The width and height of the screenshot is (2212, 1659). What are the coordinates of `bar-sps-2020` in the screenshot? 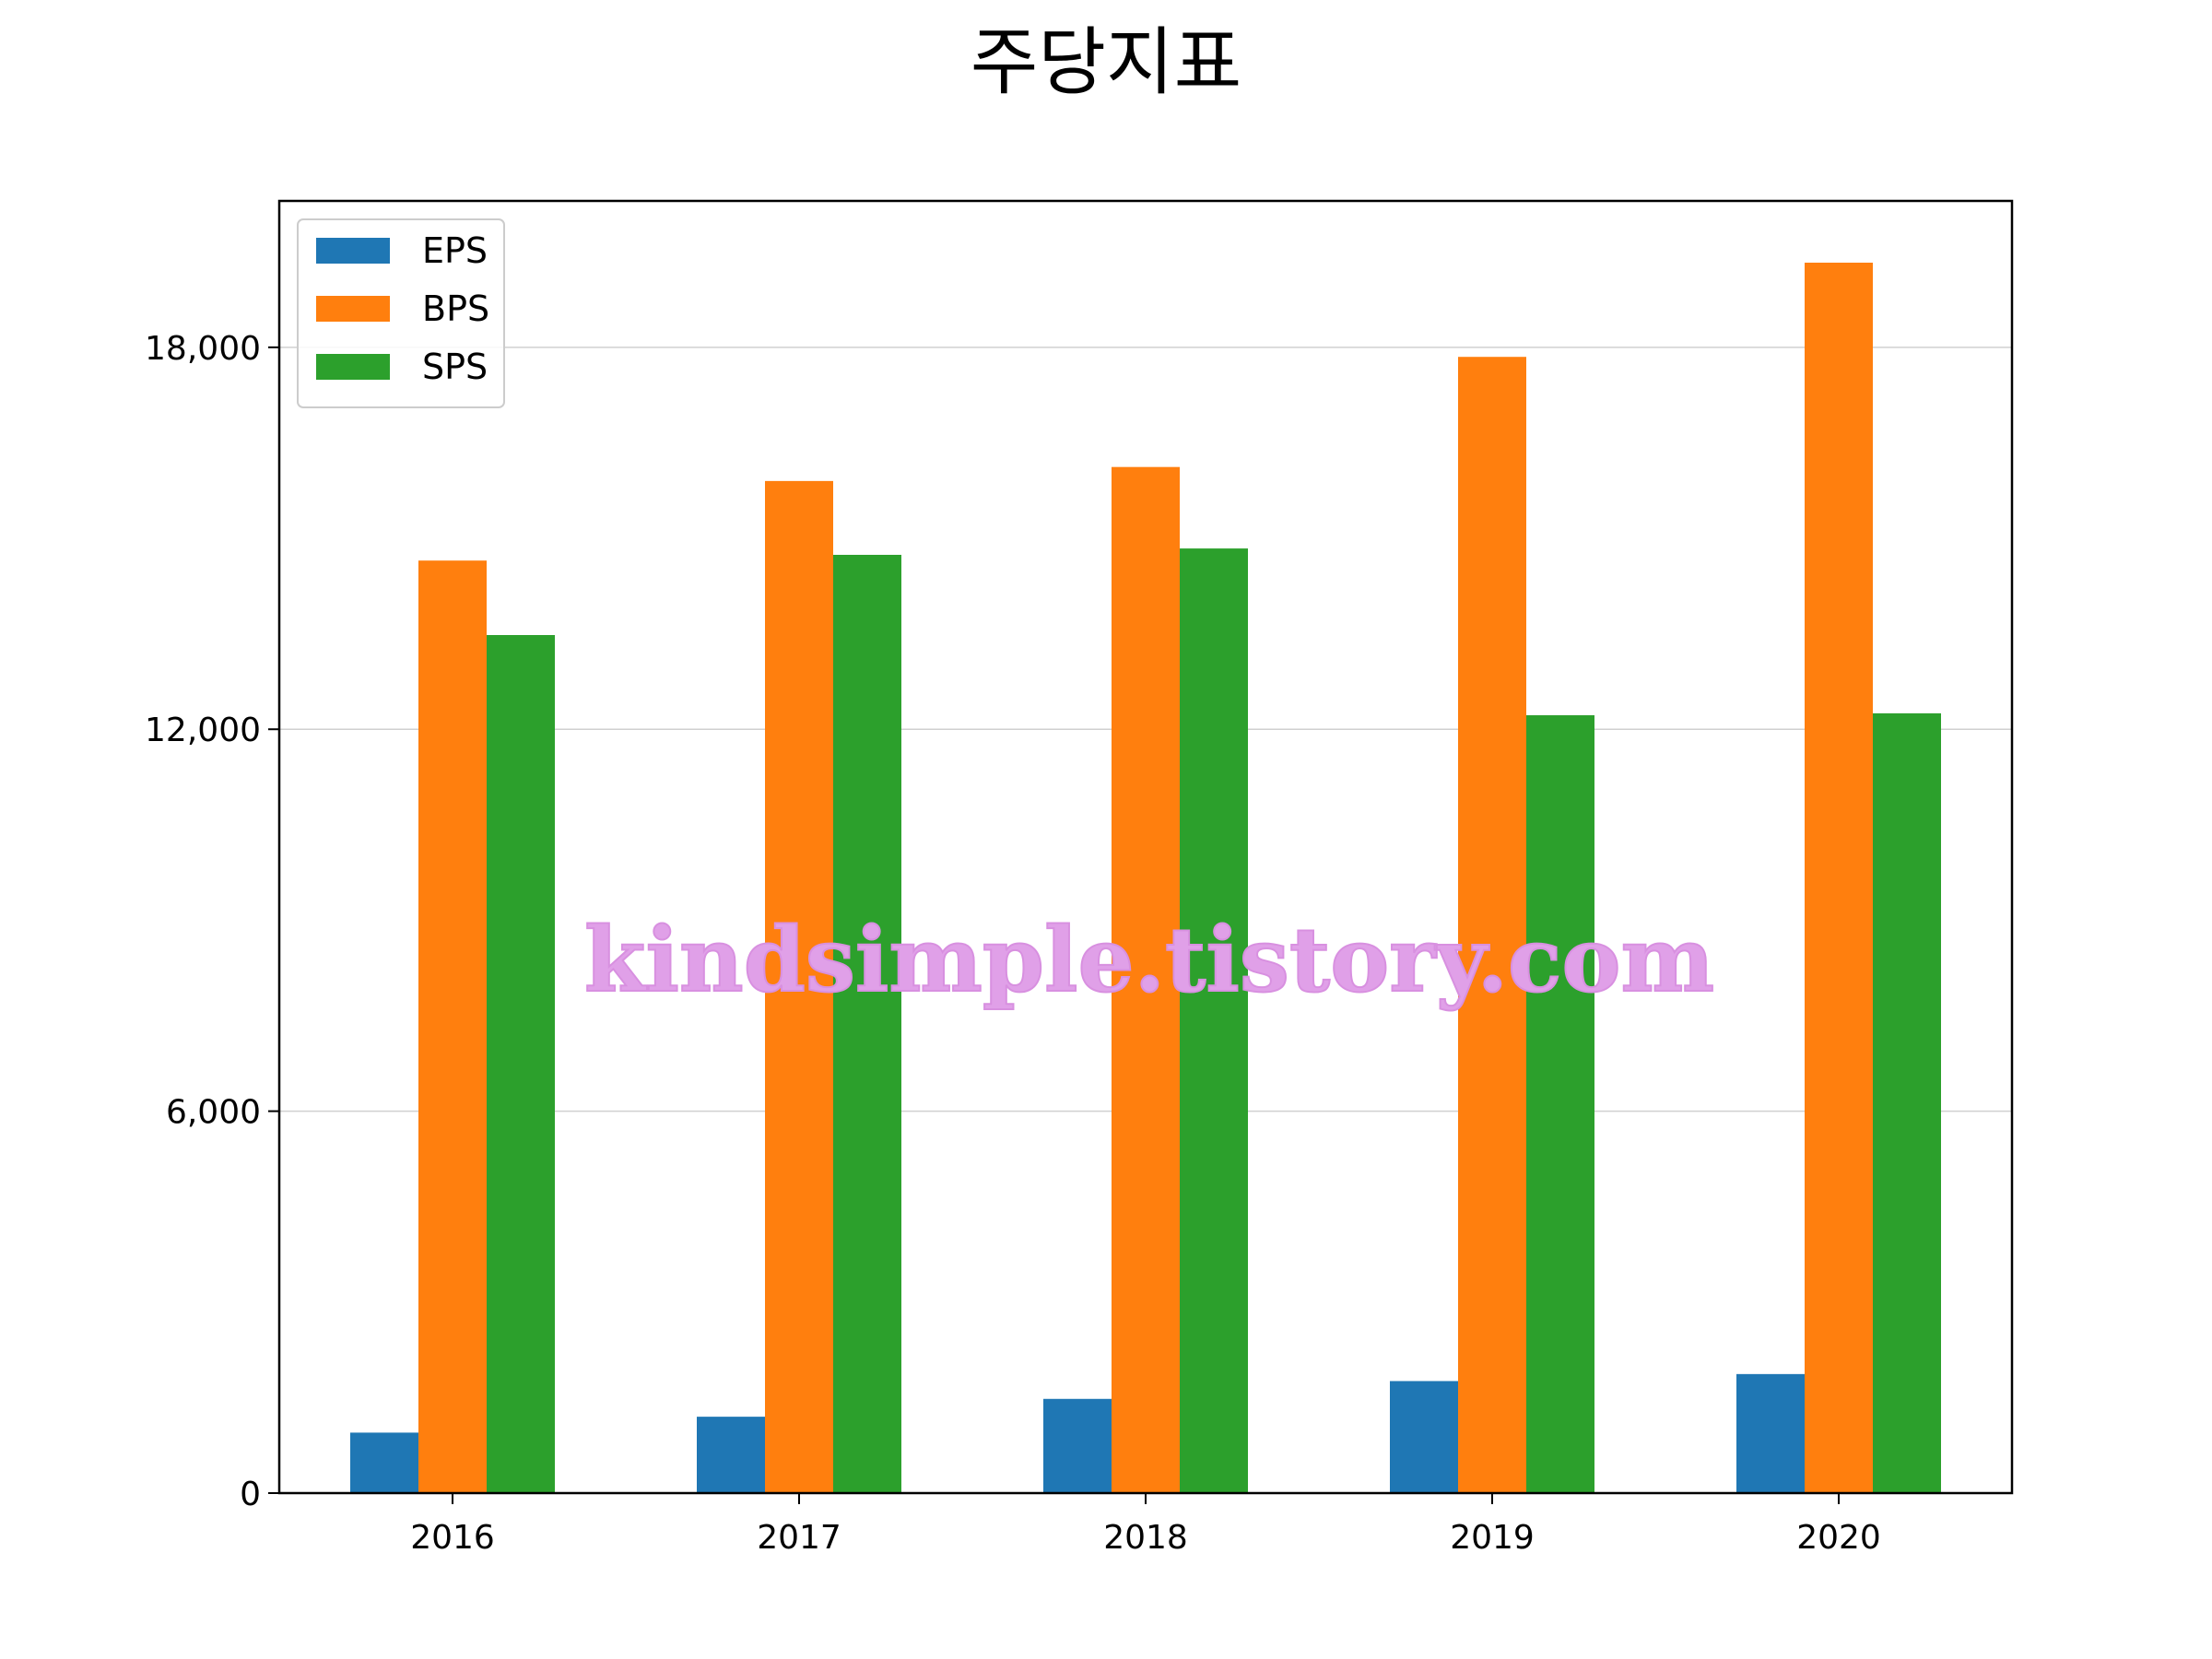 It's located at (1907, 1102).